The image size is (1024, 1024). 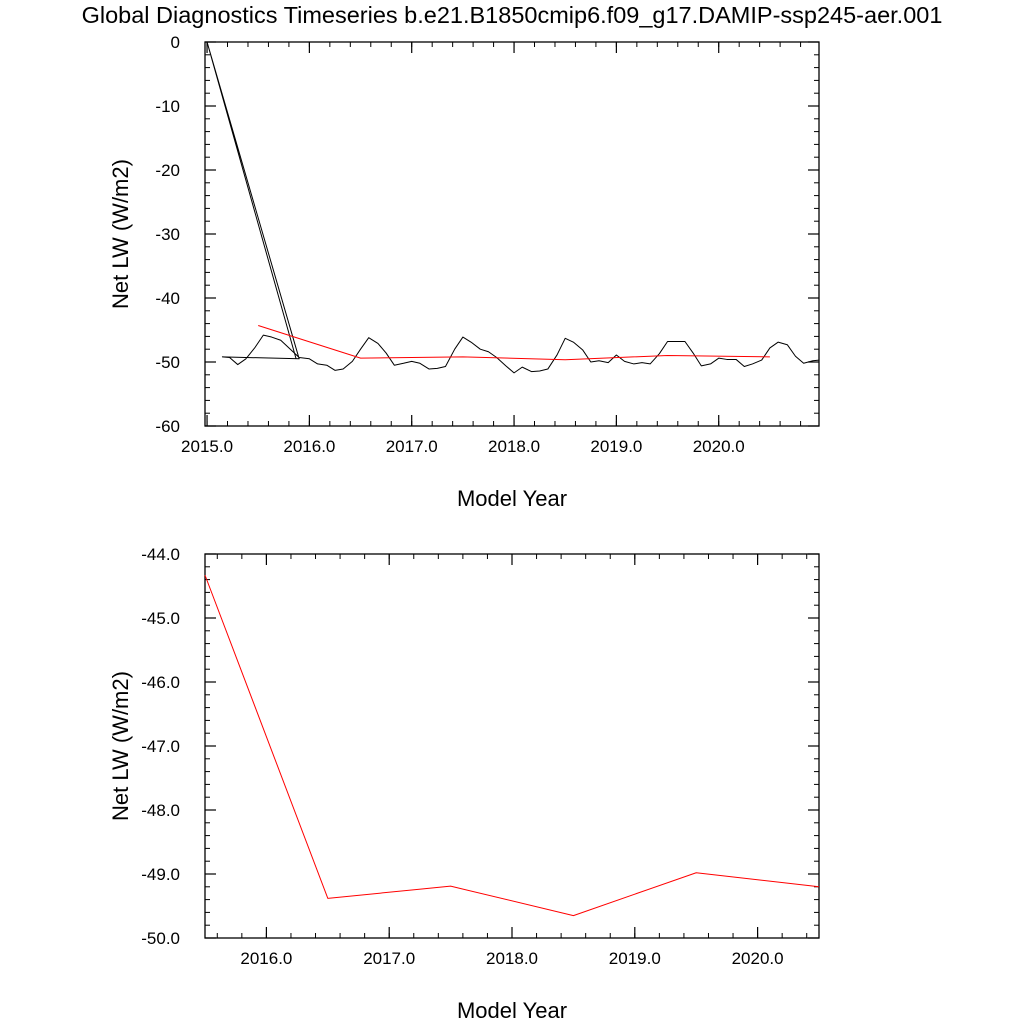 What do you see at coordinates (160, 618) in the screenshot?
I see `y-tick-label: -45.0` at bounding box center [160, 618].